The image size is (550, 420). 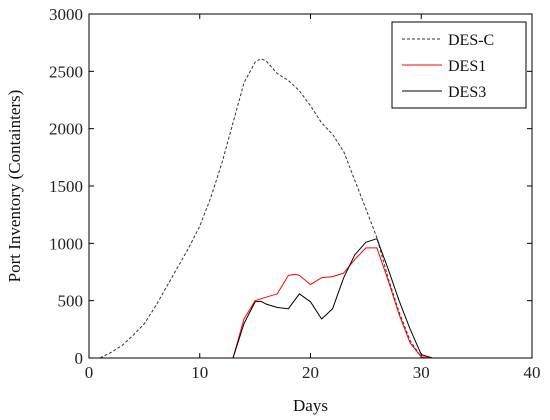 What do you see at coordinates (310, 372) in the screenshot?
I see `x-tick-label: 20` at bounding box center [310, 372].